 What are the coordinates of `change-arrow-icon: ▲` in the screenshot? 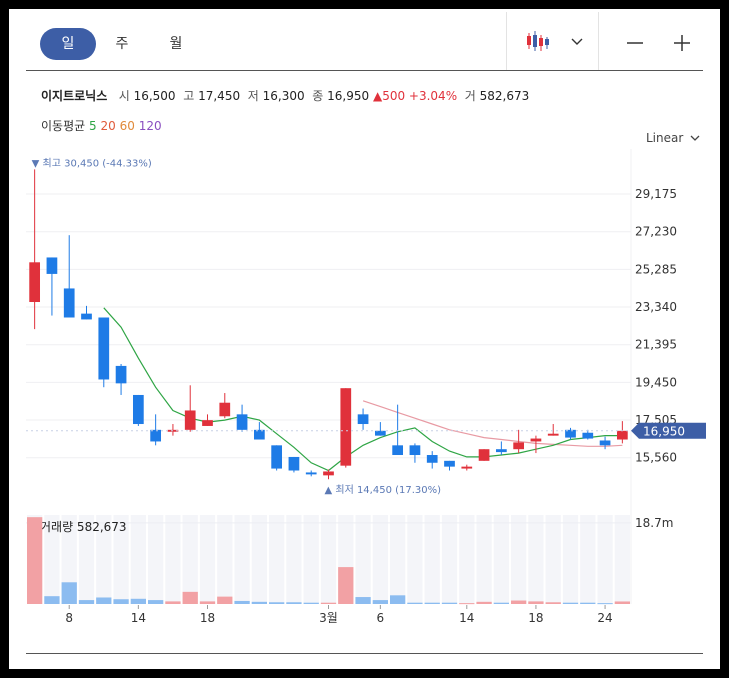 It's located at (377, 96).